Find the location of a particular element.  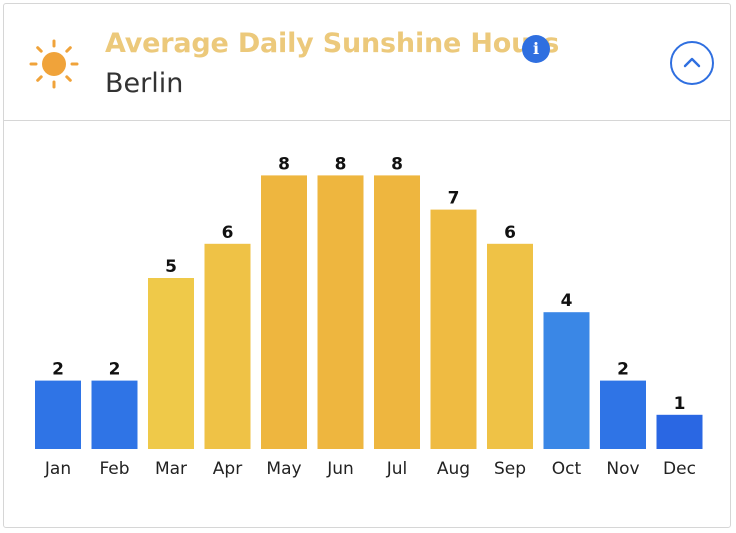

category-label-jun: Jun is located at coordinates (340, 469).